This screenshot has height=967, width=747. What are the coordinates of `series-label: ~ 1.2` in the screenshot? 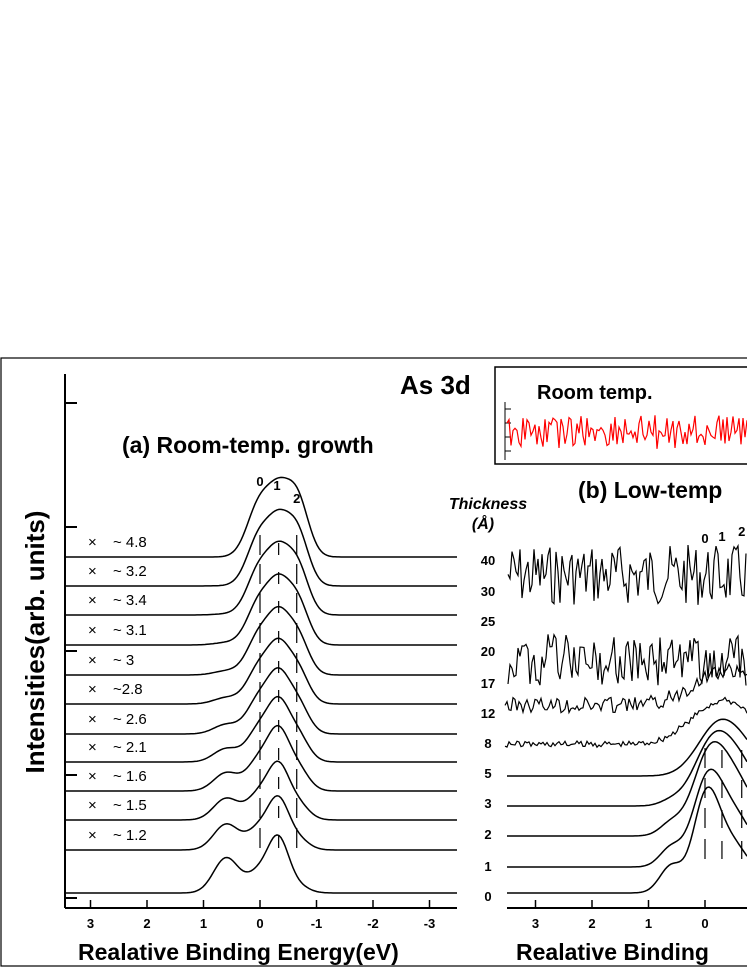 It's located at (130, 835).